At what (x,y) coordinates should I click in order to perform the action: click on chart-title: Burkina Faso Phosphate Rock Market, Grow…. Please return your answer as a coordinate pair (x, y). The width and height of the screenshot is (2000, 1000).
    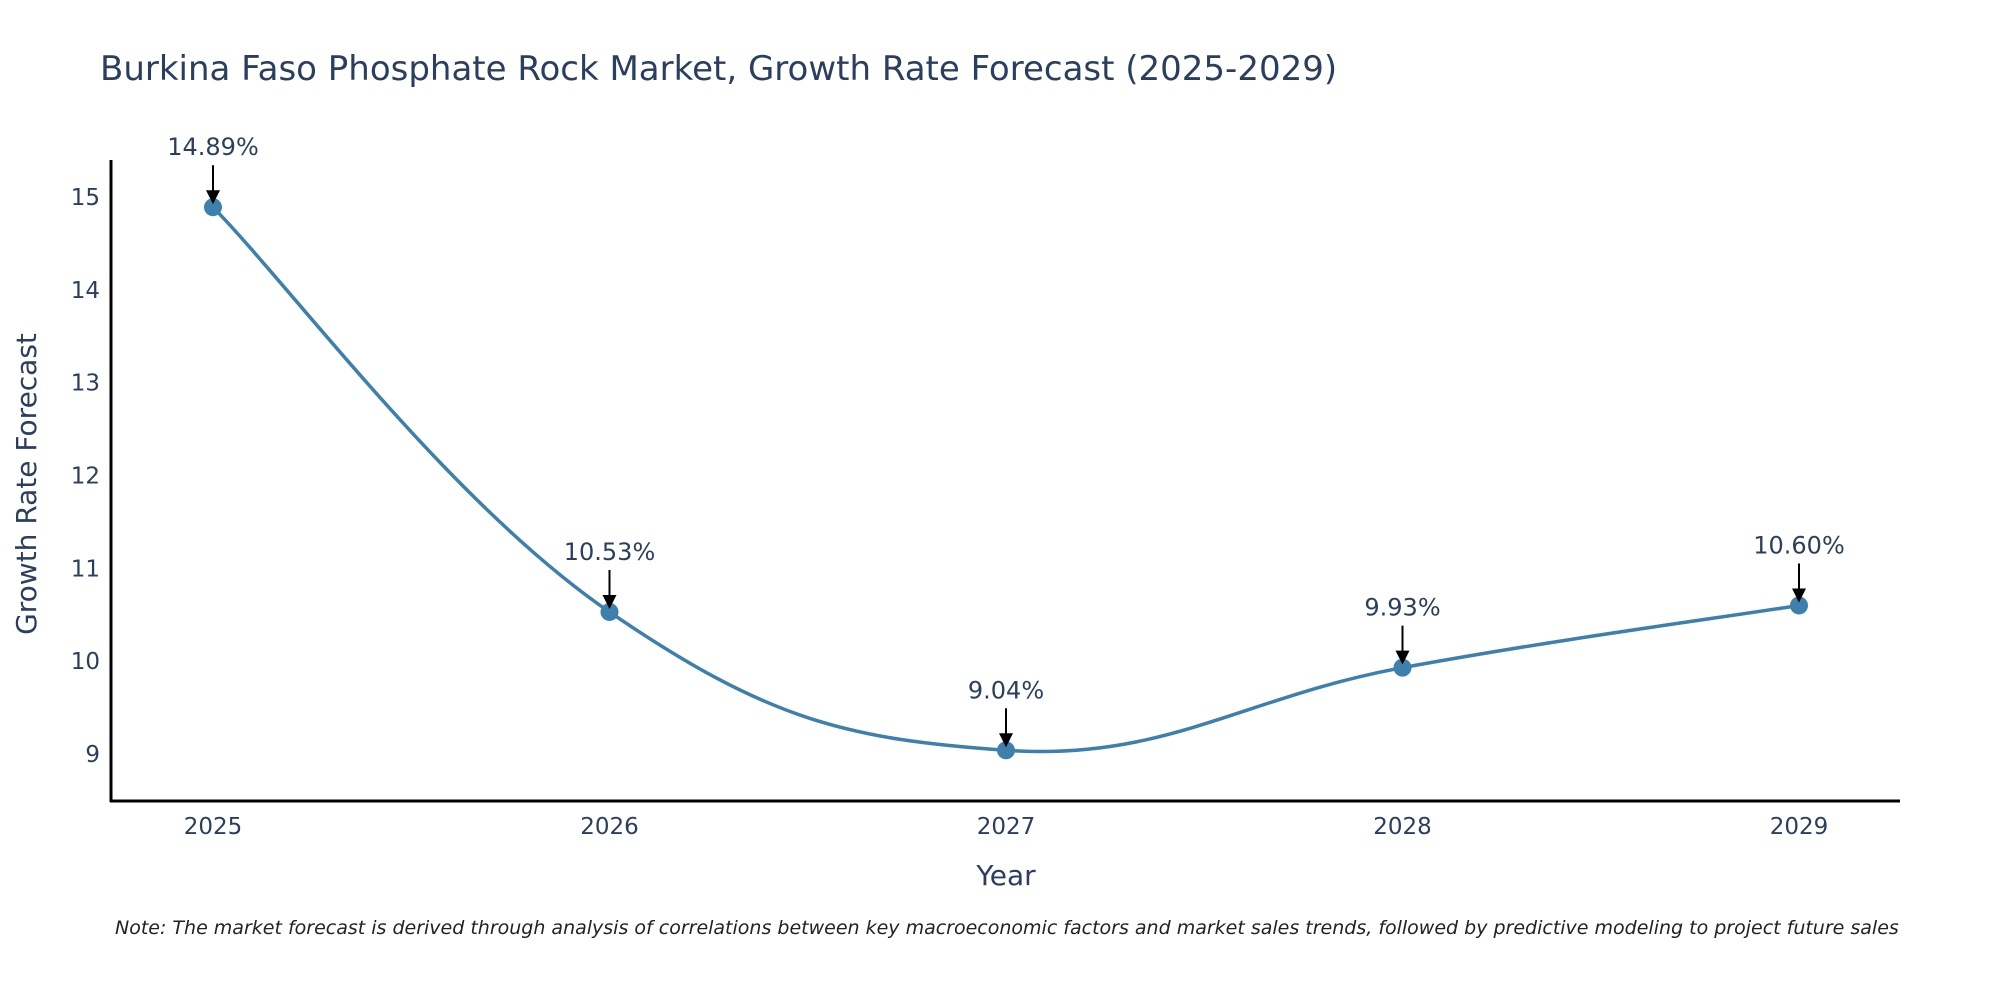
    Looking at the image, I should click on (718, 69).